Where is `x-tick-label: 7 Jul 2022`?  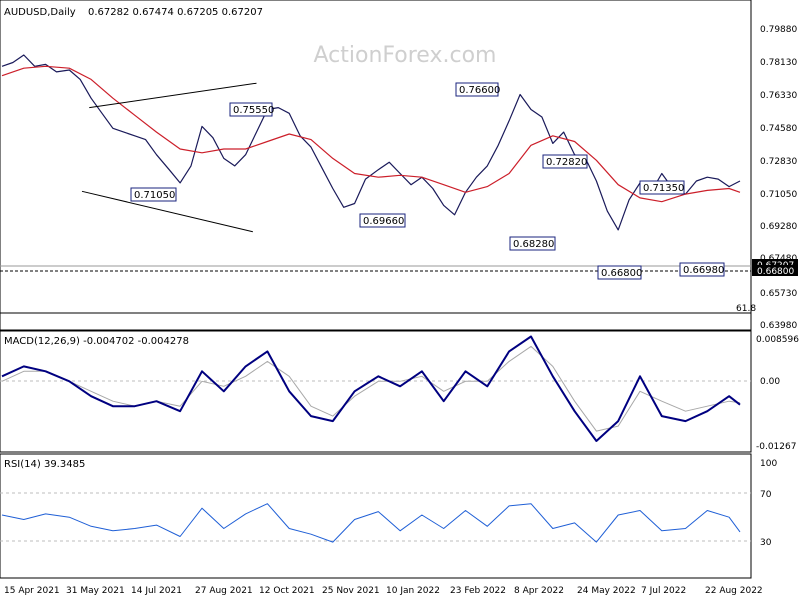
x-tick-label: 7 Jul 2022 is located at coordinates (663, 591).